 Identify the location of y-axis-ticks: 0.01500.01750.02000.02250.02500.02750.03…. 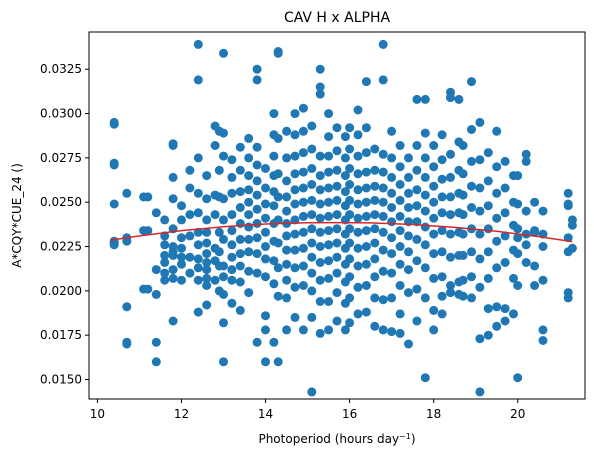
(64, 224).